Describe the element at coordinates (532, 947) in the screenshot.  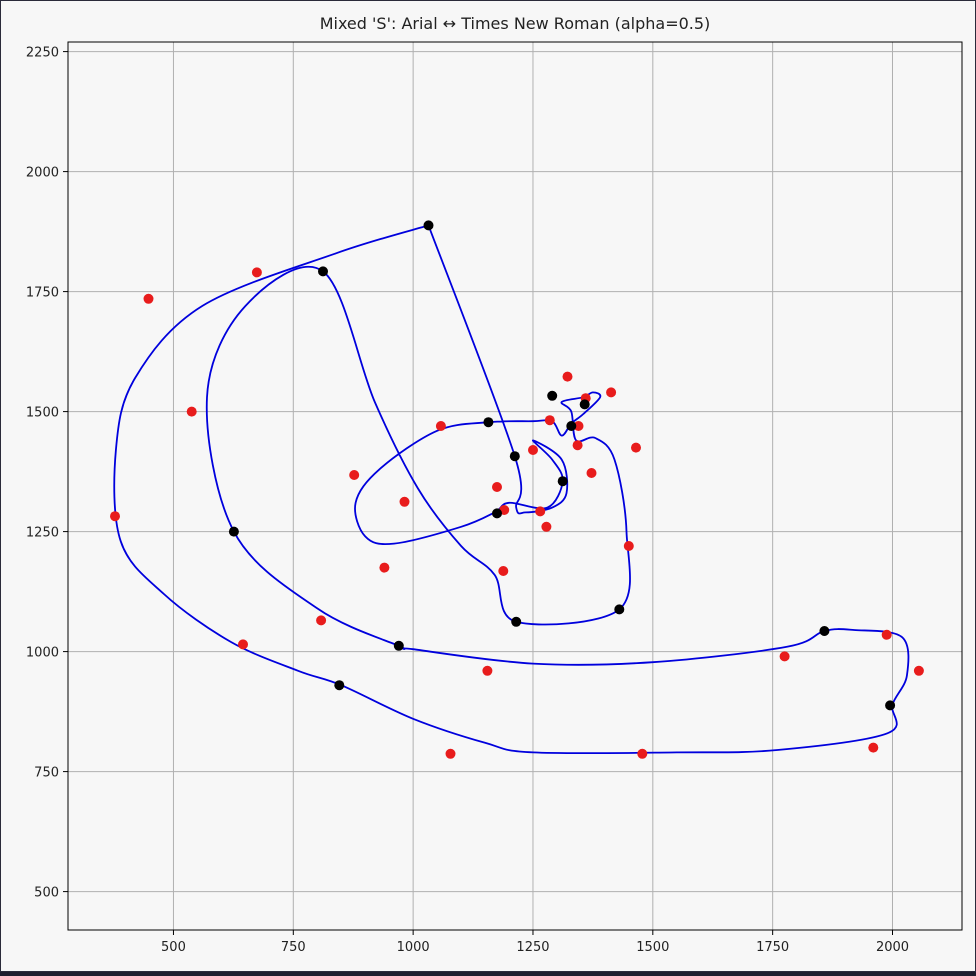
I see `x-tick-label: 1250` at that location.